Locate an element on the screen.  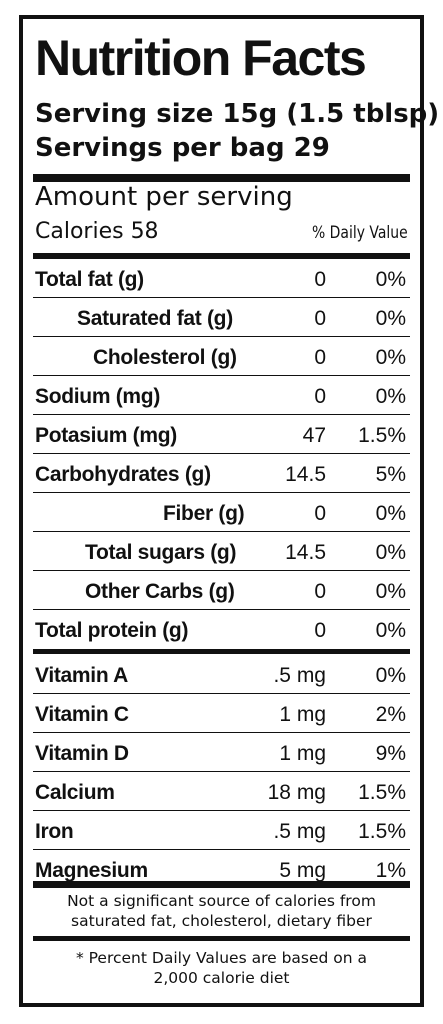
nutrient-name: Sodium (mg) is located at coordinates (98, 396).